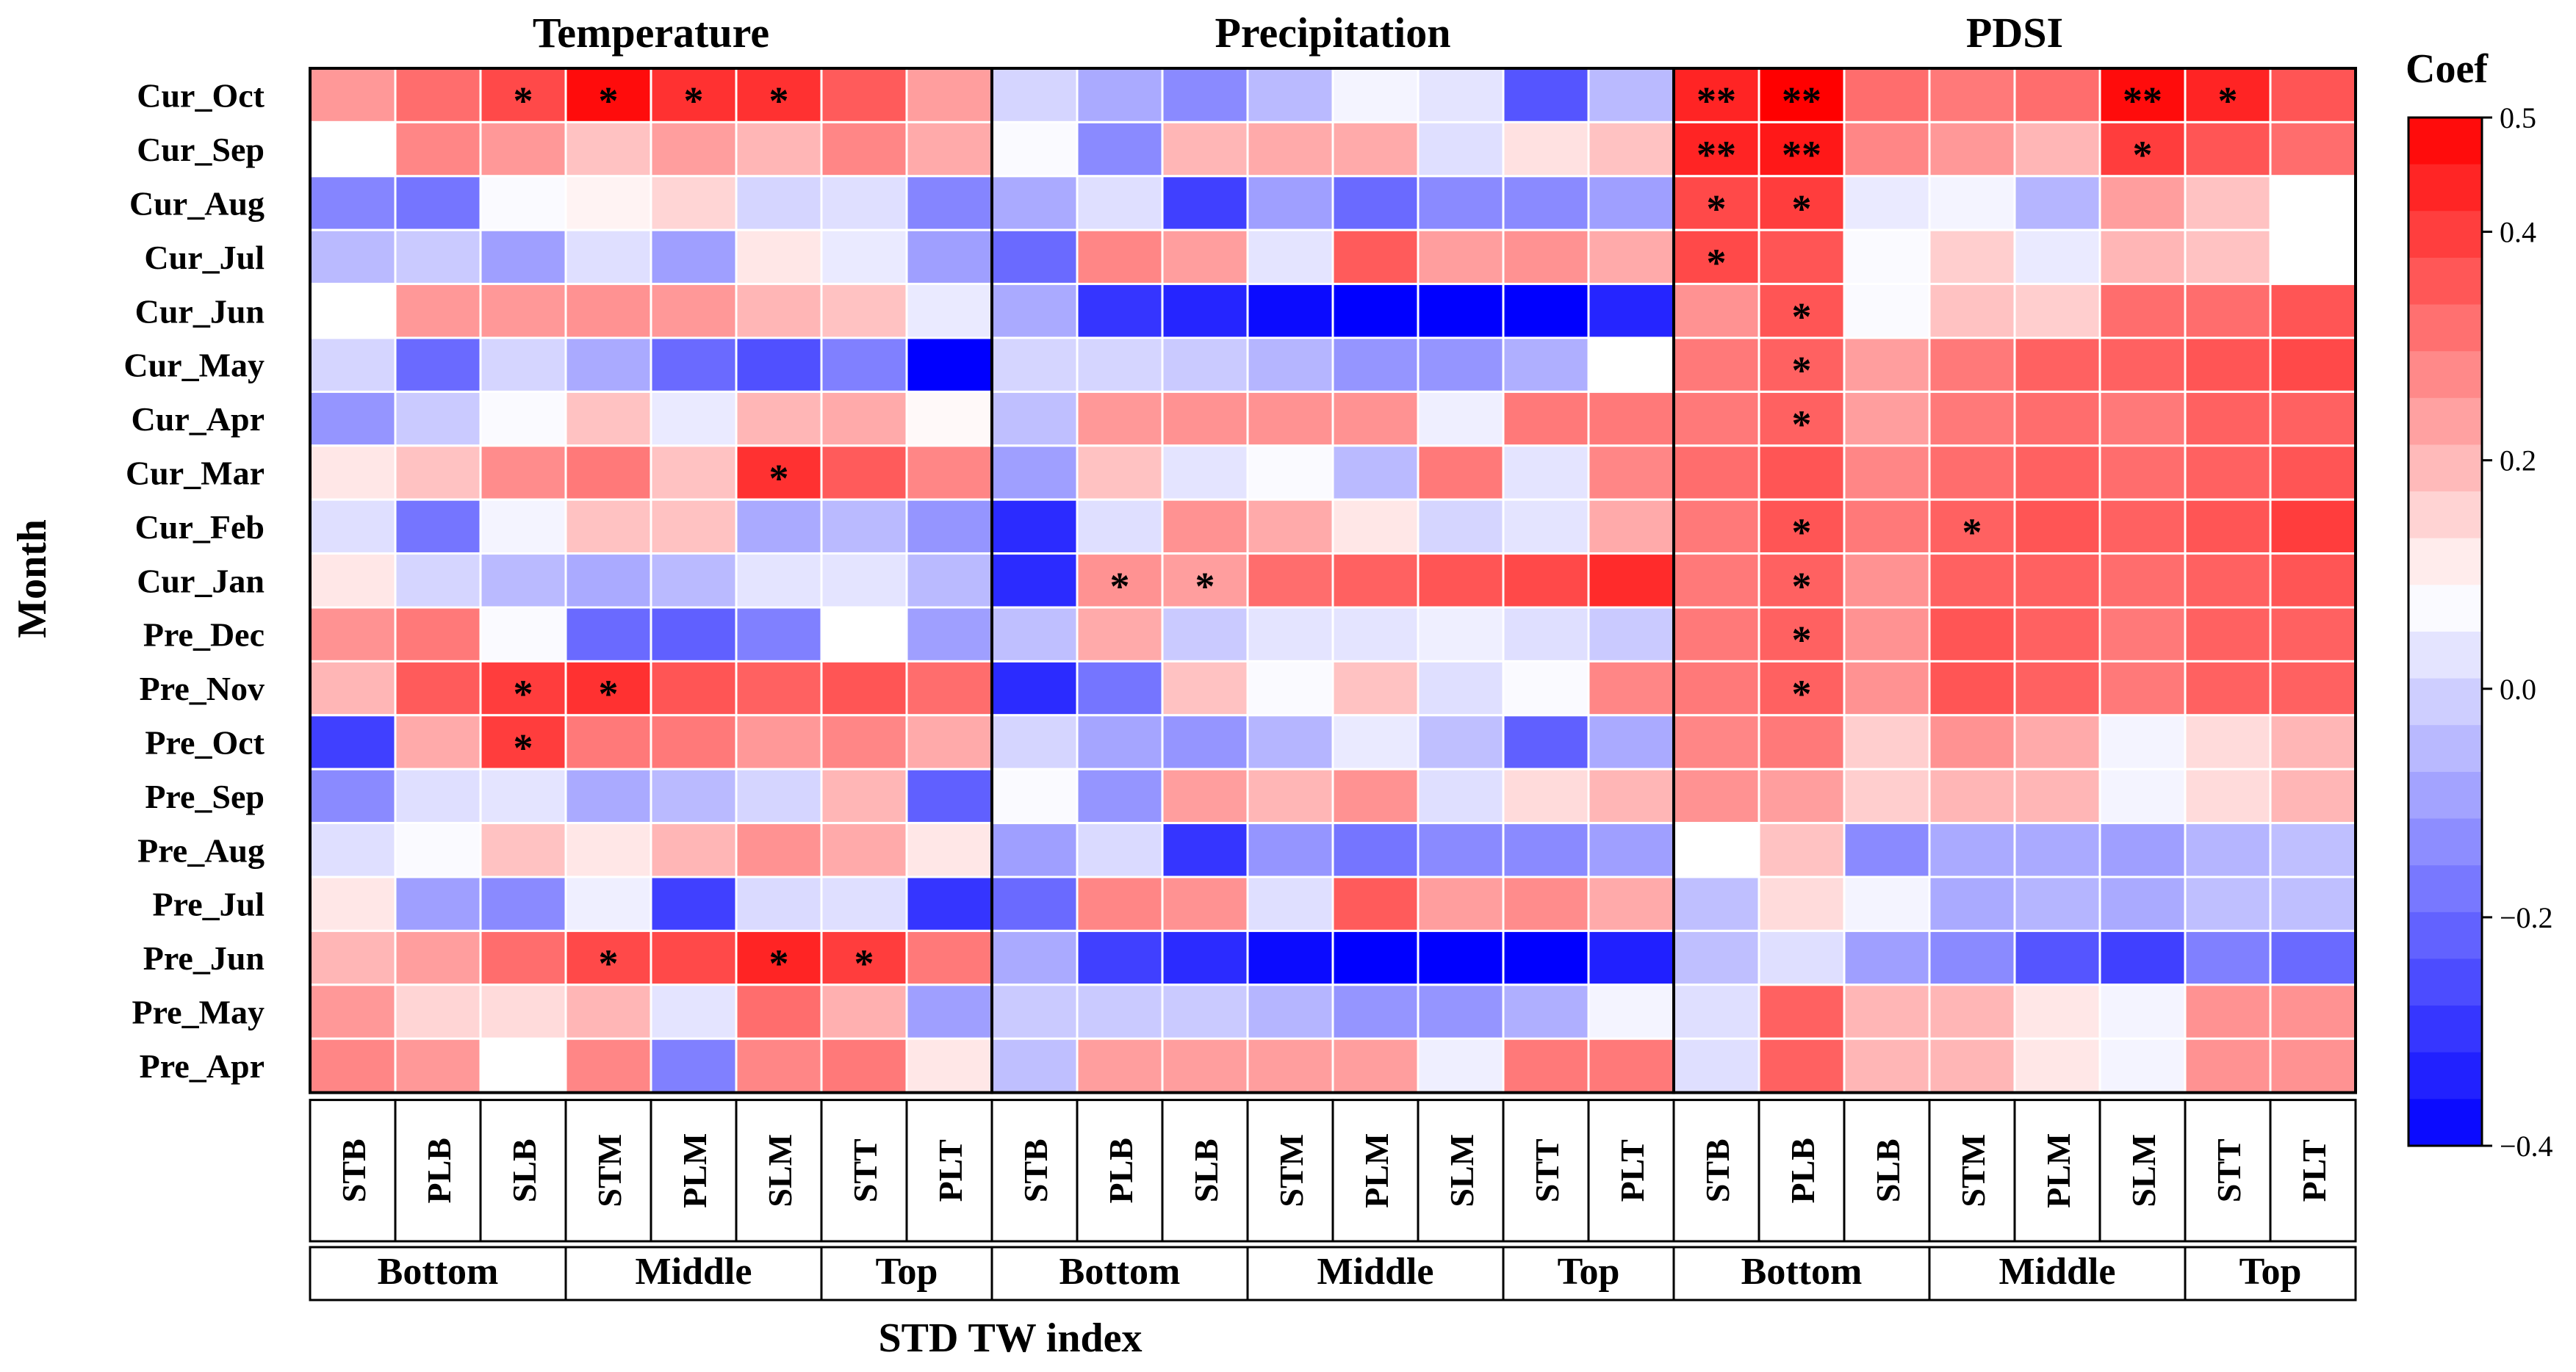  Describe the element at coordinates (438, 1272) in the screenshot. I see `group-label: Bottom` at that location.